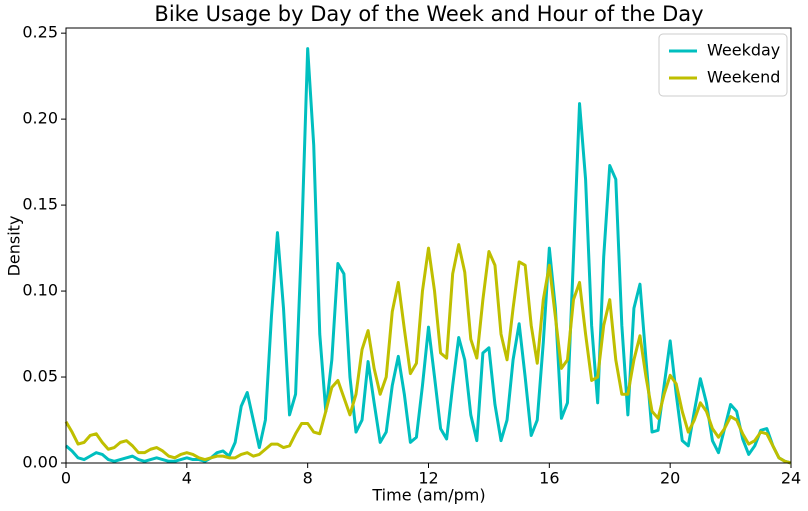 This screenshot has height=511, width=808. I want to click on y-axis-label: Density, so click(14, 246).